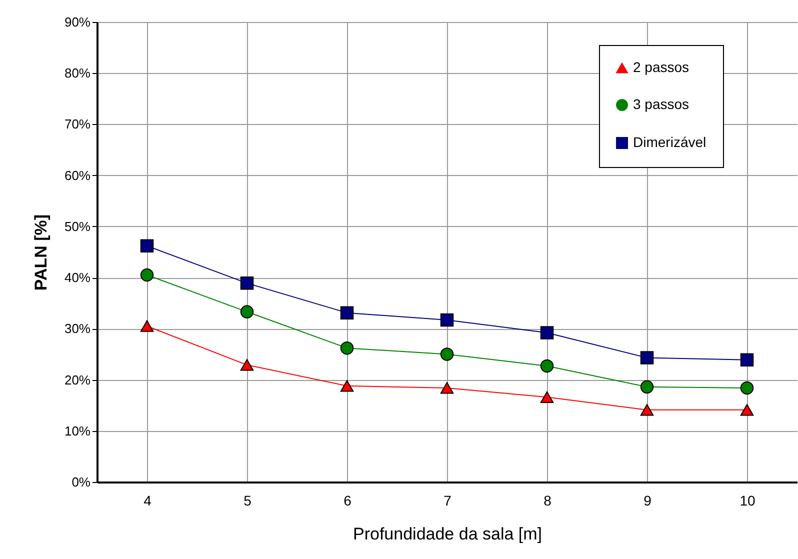  I want to click on y-axis-title: PALN [%], so click(40, 252).